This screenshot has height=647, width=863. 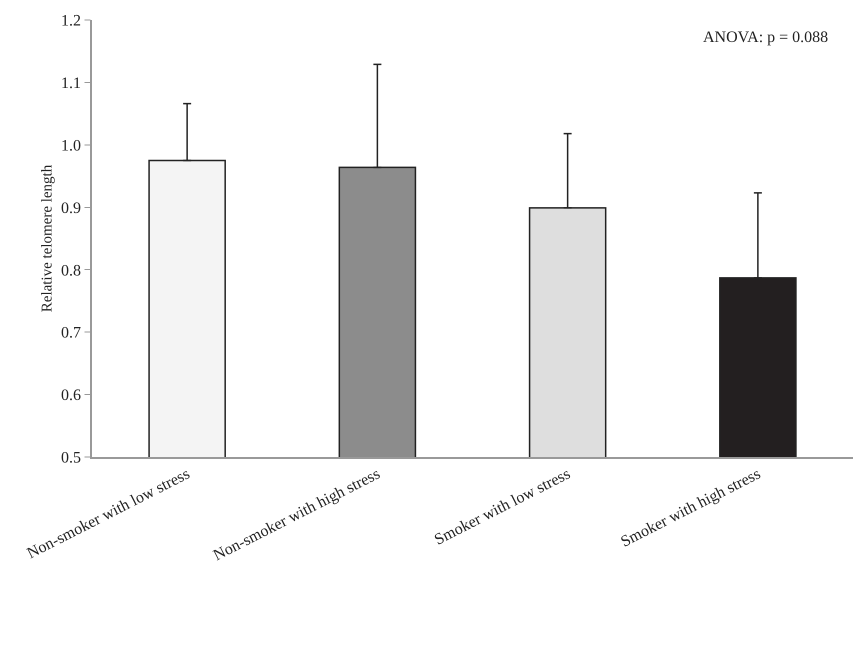 What do you see at coordinates (765, 37) in the screenshot?
I see `annotation: ANOVA: p = 0.088` at bounding box center [765, 37].